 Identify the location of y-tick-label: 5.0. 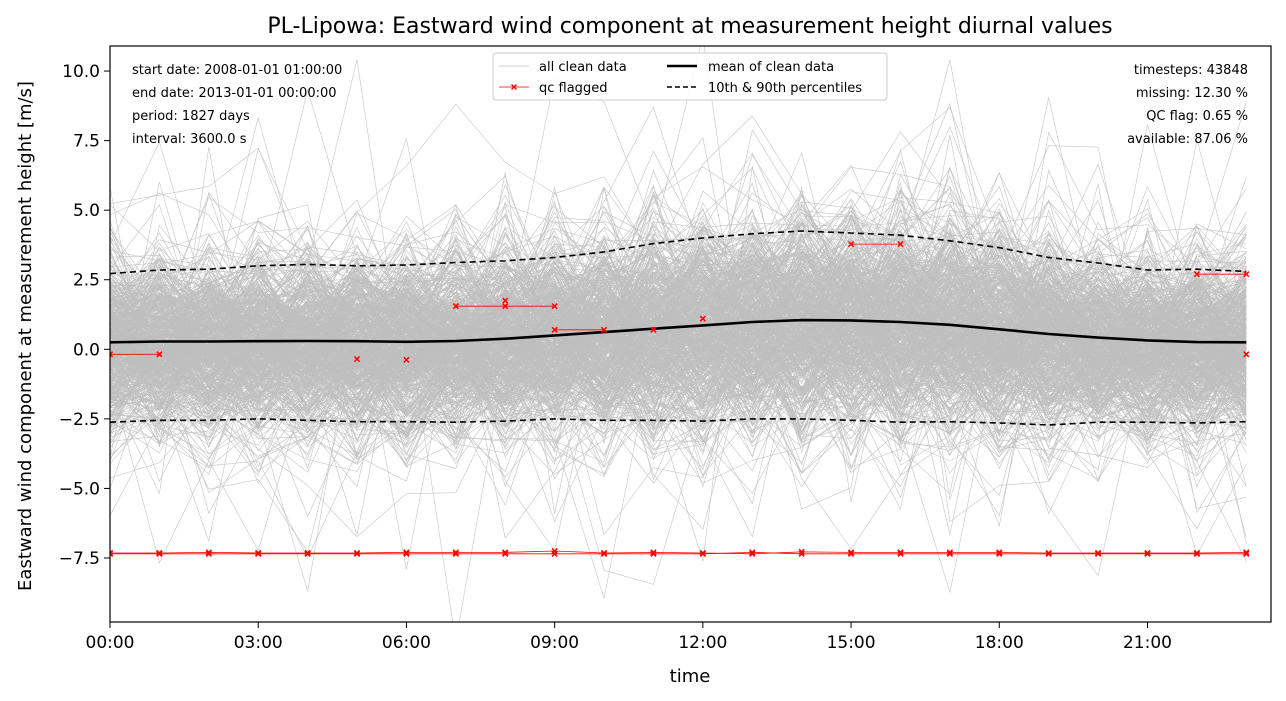
(86, 211).